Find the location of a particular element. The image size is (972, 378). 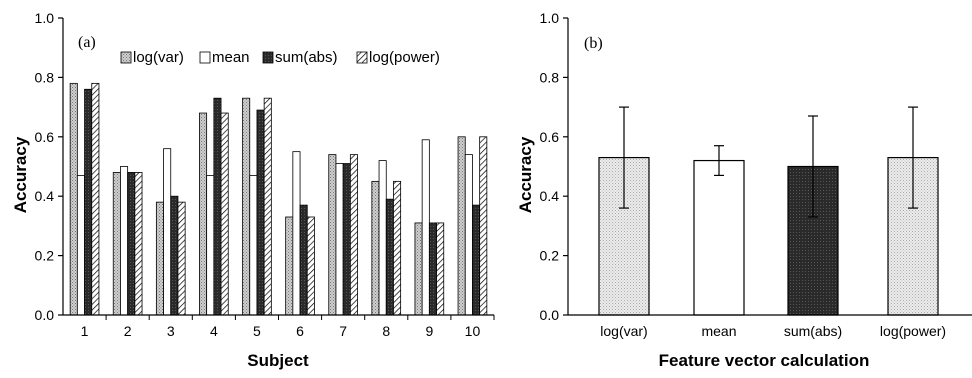

panel-b-y-tick-label: 1.0 is located at coordinates (550, 18).